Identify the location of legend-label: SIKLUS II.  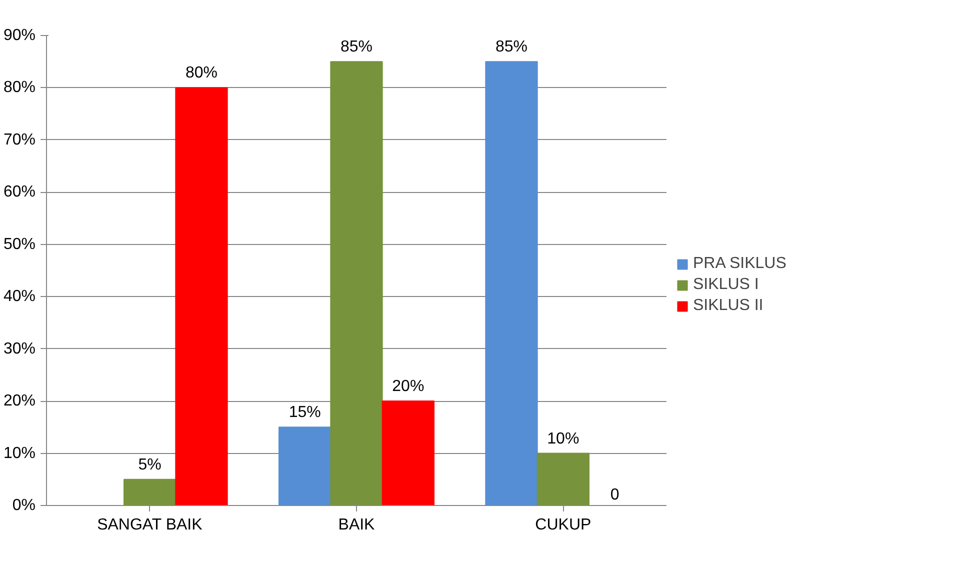
(728, 306).